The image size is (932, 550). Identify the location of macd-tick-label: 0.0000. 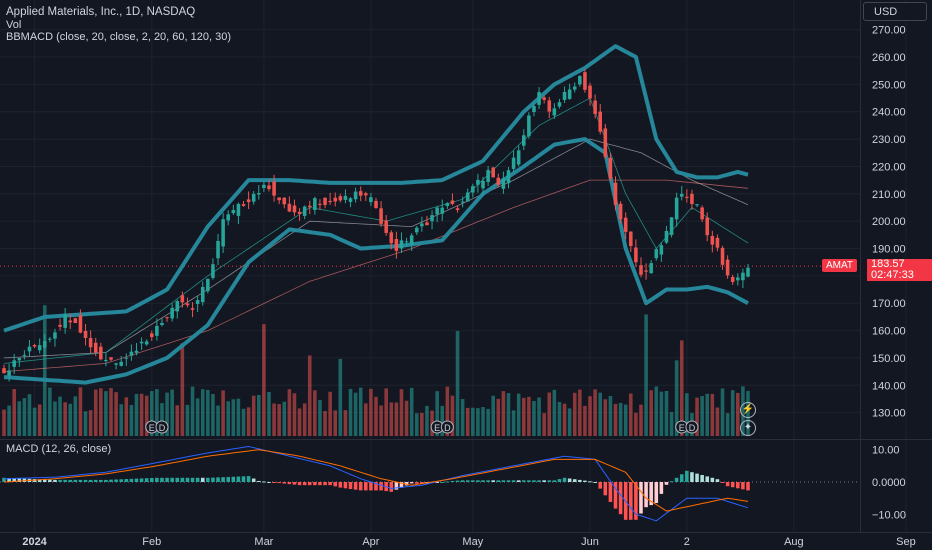
(889, 483).